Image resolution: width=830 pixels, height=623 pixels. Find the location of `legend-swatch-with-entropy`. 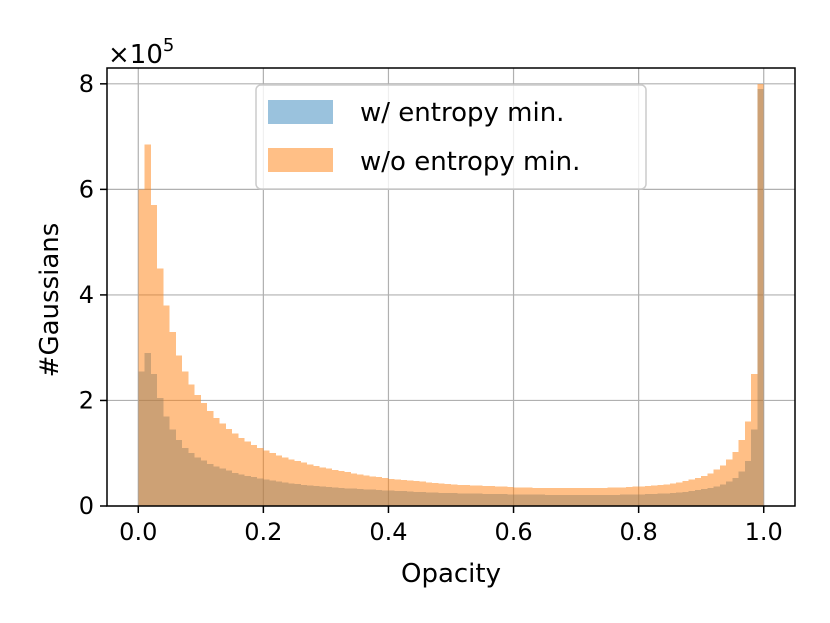

legend-swatch-with-entropy is located at coordinates (300, 112).